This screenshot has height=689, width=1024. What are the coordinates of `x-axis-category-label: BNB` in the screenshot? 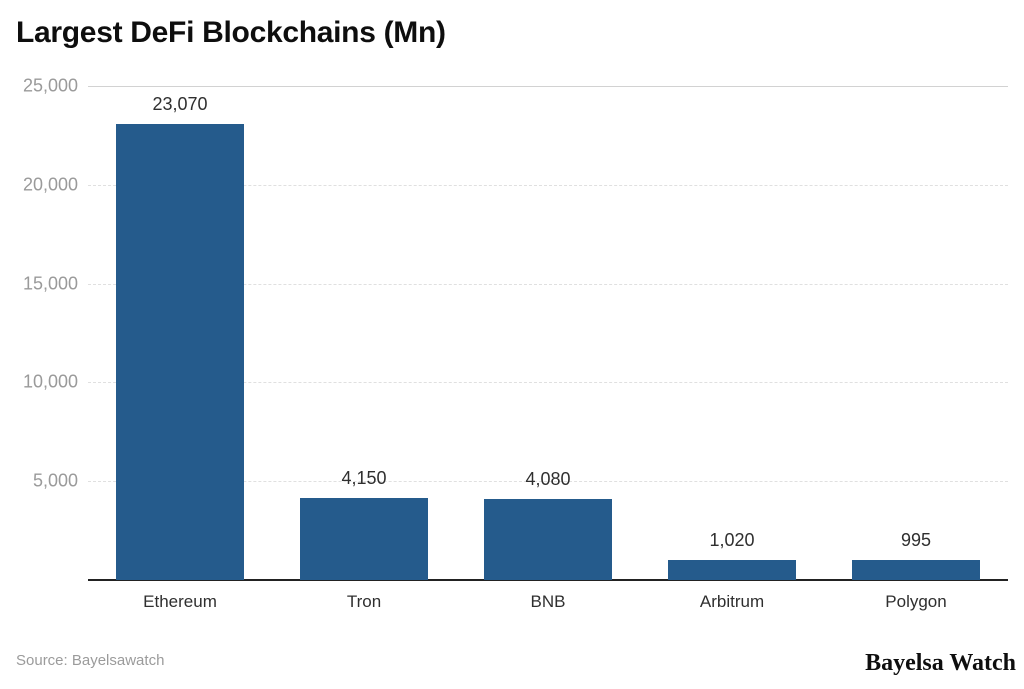 It's located at (548, 601).